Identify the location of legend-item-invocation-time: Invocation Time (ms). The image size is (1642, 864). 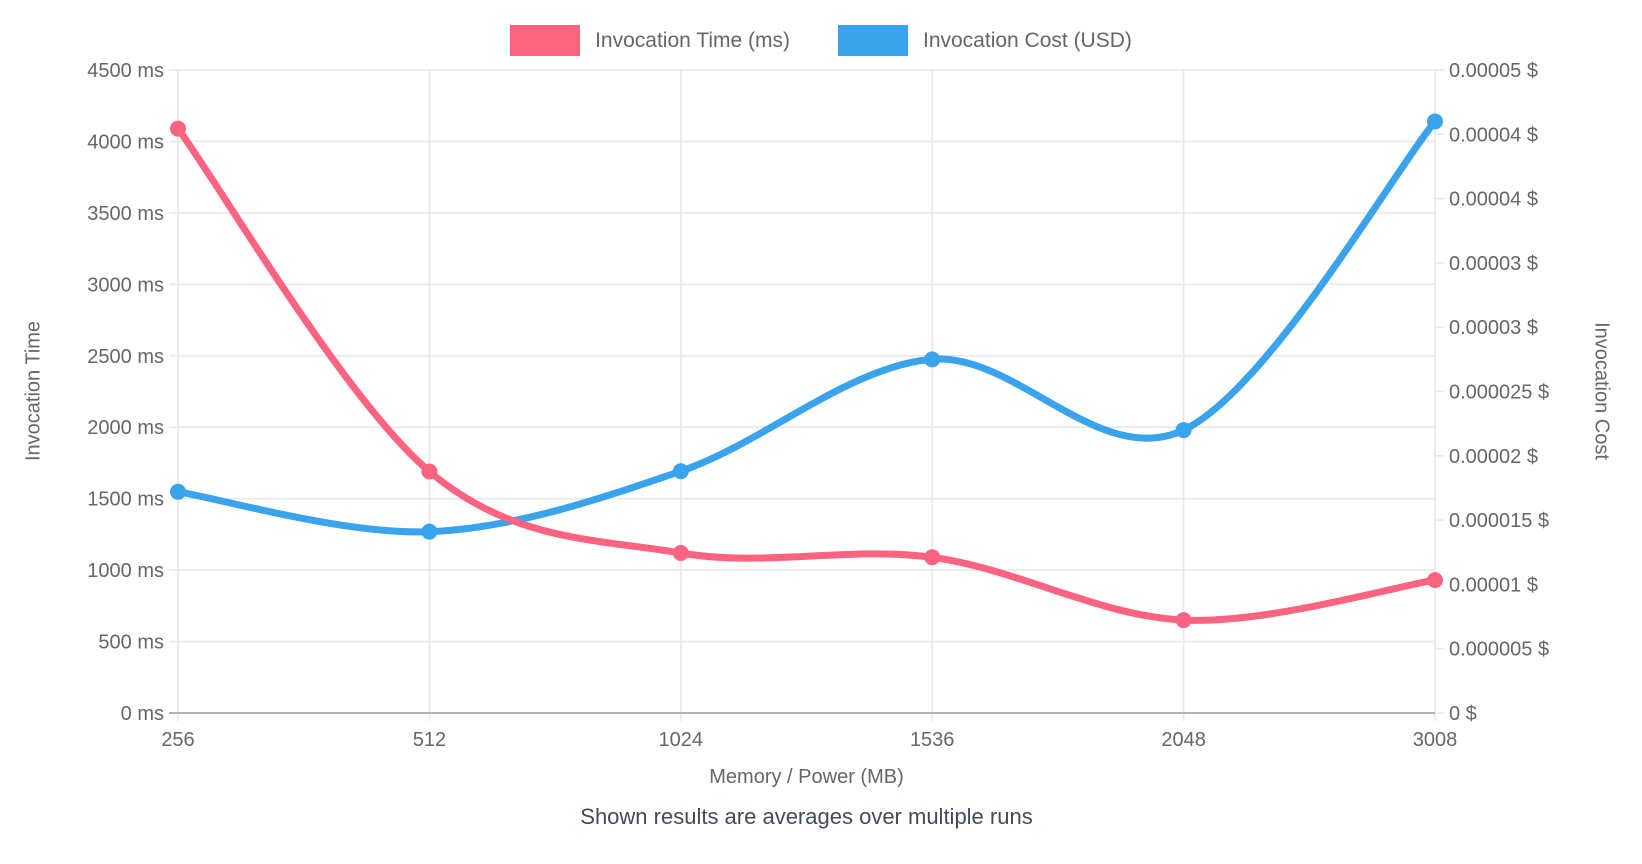
(650, 40).